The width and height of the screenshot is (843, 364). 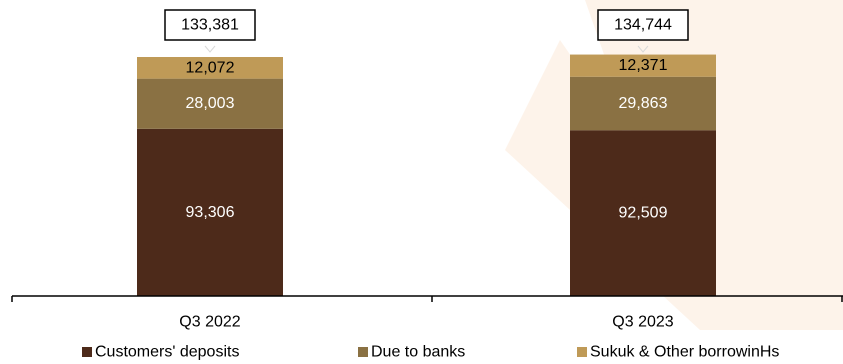 I want to click on data-label-1-1: 93,306, so click(x=210, y=212).